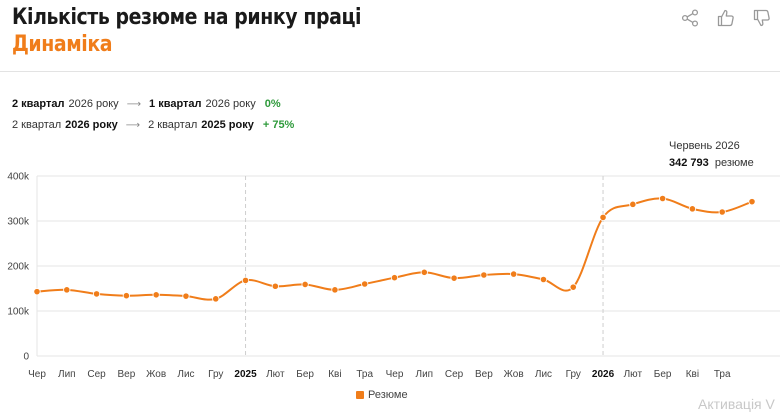 The width and height of the screenshot is (780, 420). Describe the element at coordinates (390, 71) in the screenshot. I see `header-divider` at that location.